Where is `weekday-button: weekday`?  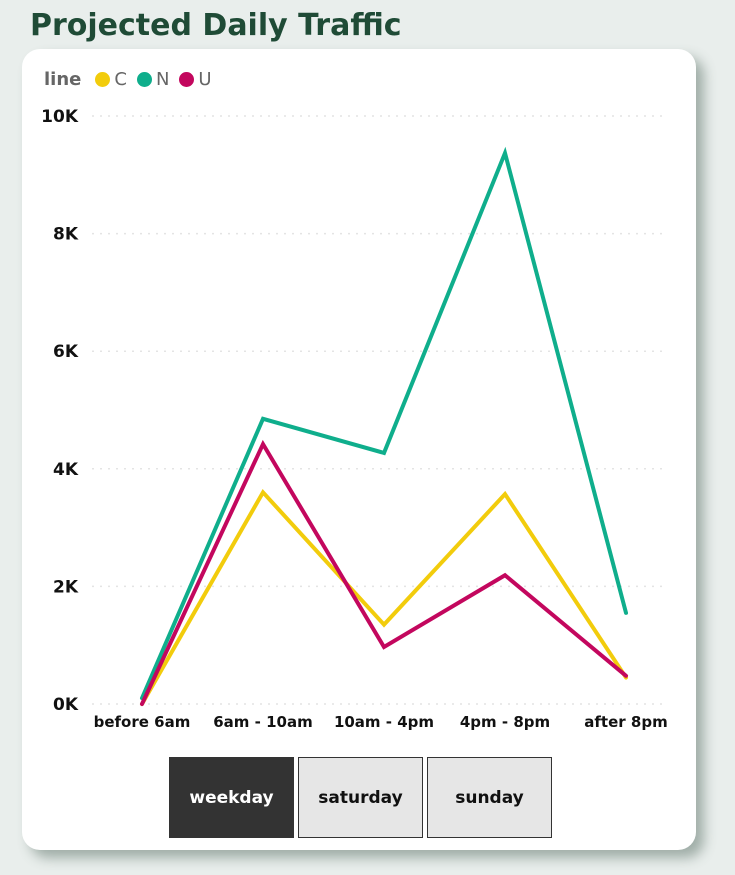 weekday-button: weekday is located at coordinates (231, 797).